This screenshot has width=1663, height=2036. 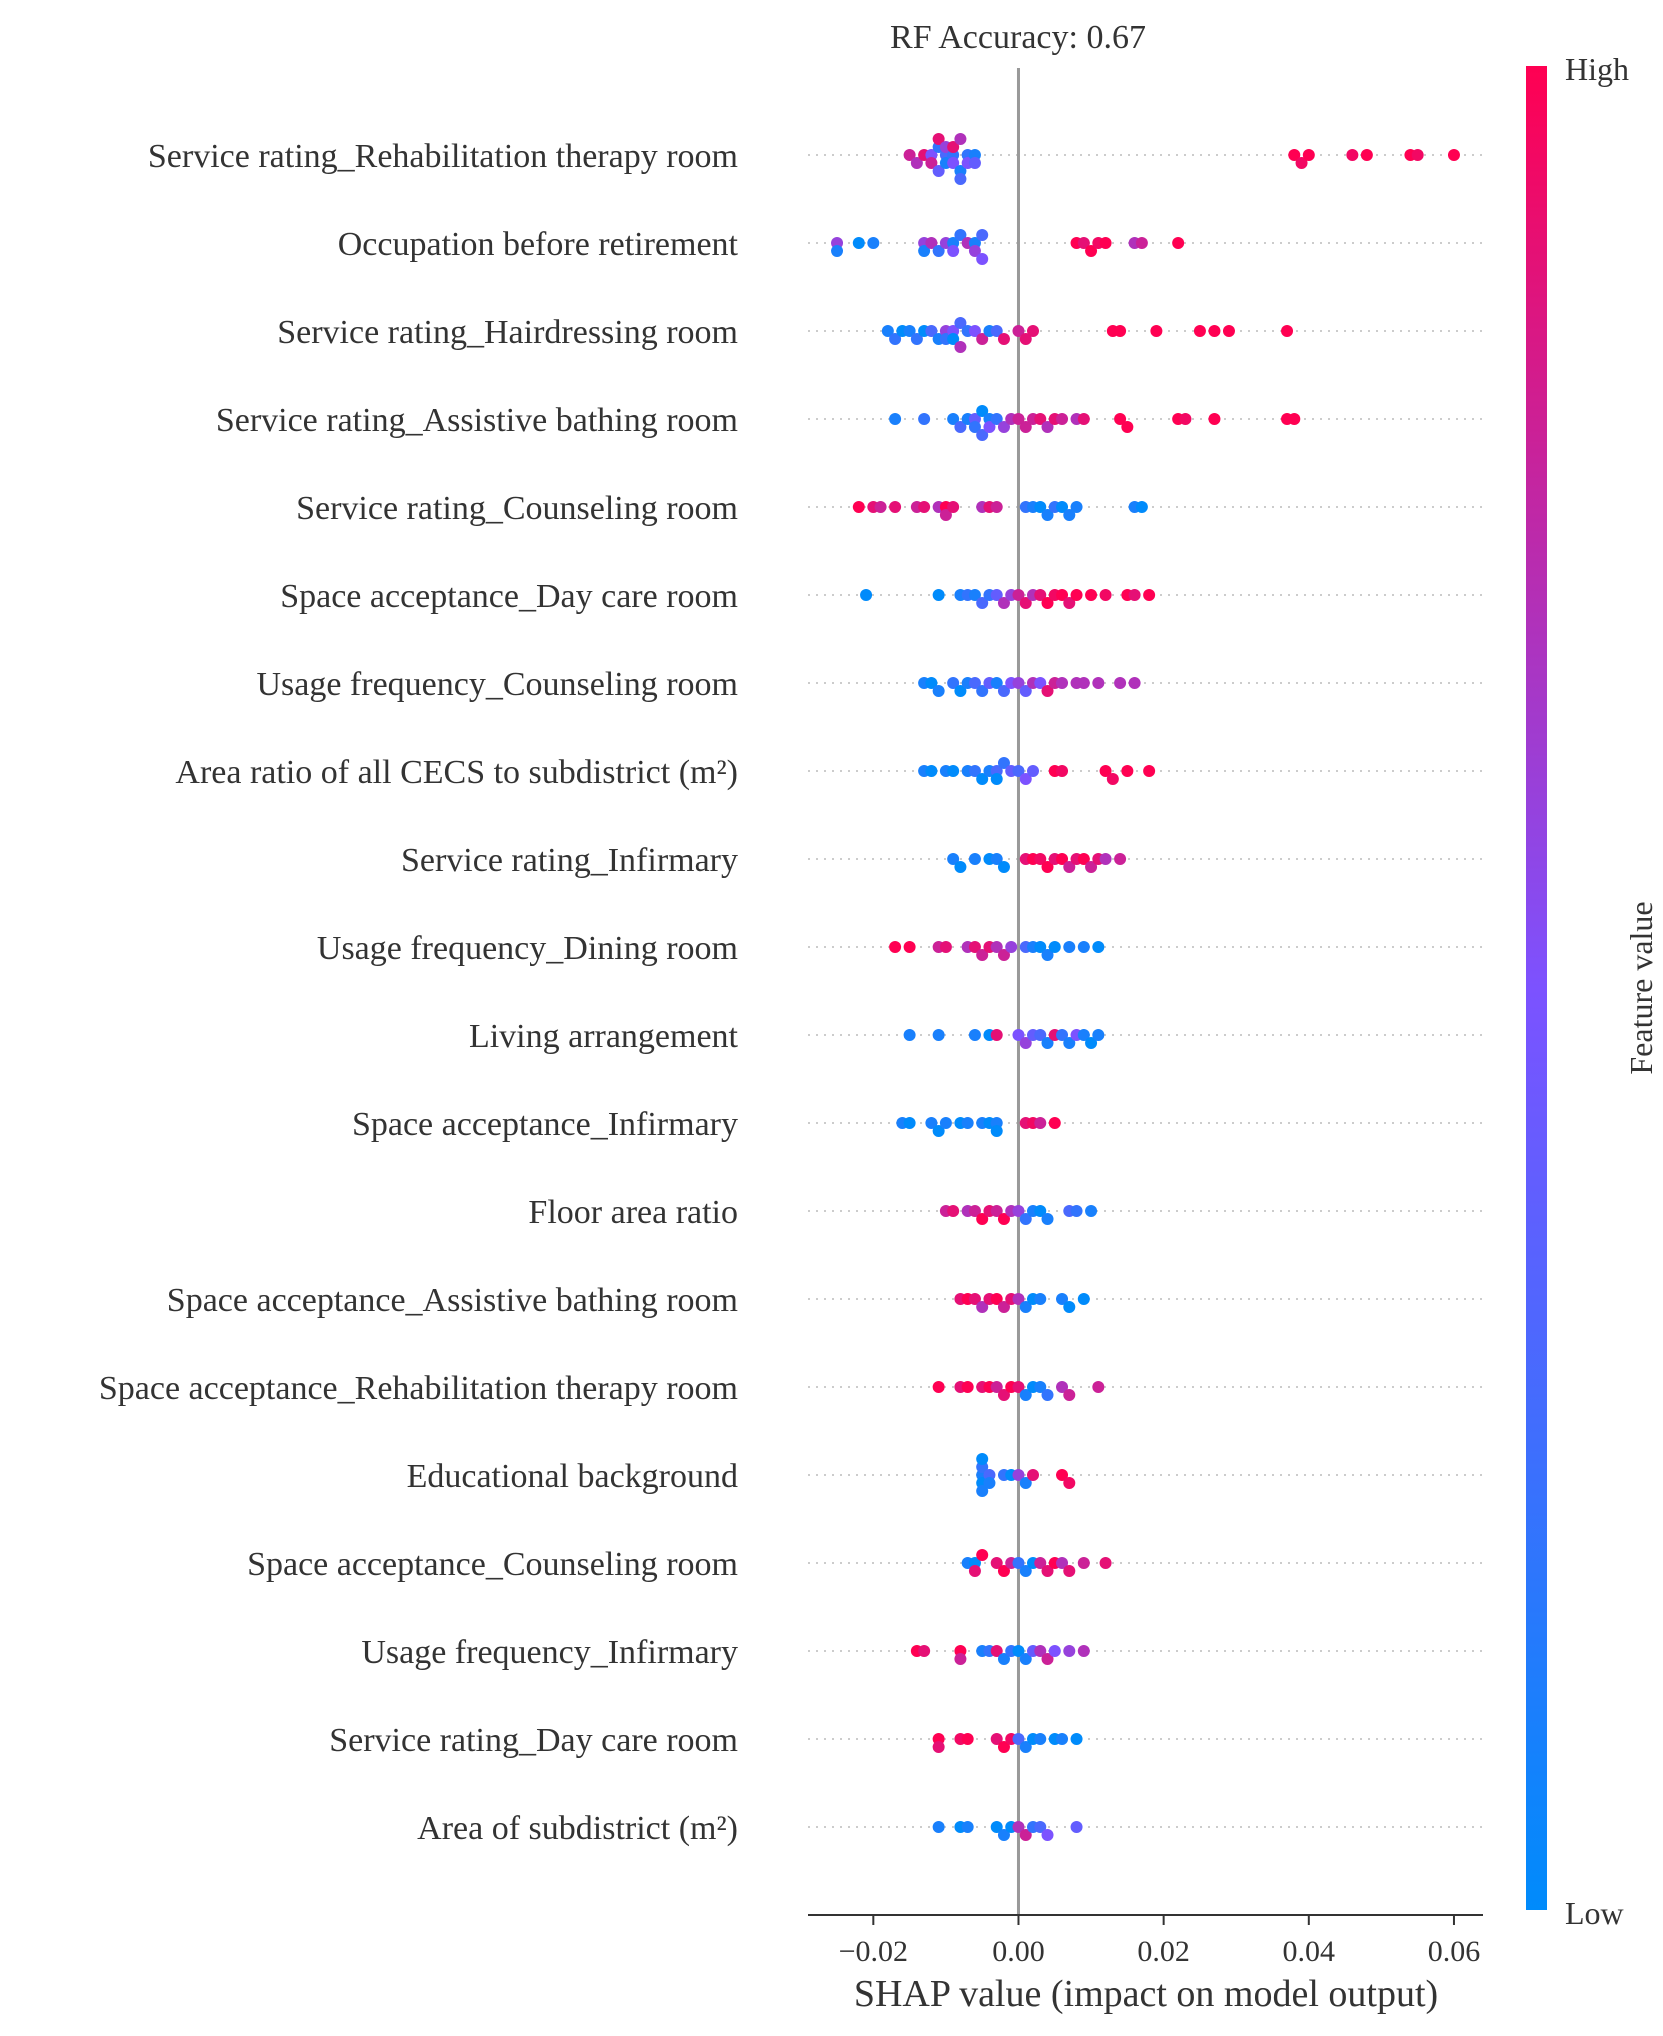 What do you see at coordinates (452, 1300) in the screenshot?
I see `feature-label: Space acceptance_Assistive bathing room` at bounding box center [452, 1300].